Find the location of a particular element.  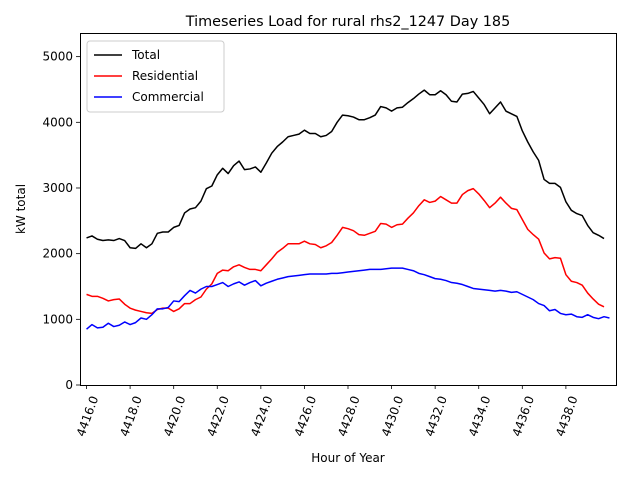

y-axis-ticks: 0 1000 2000 3000 4000 5000 is located at coordinates (61, 221).